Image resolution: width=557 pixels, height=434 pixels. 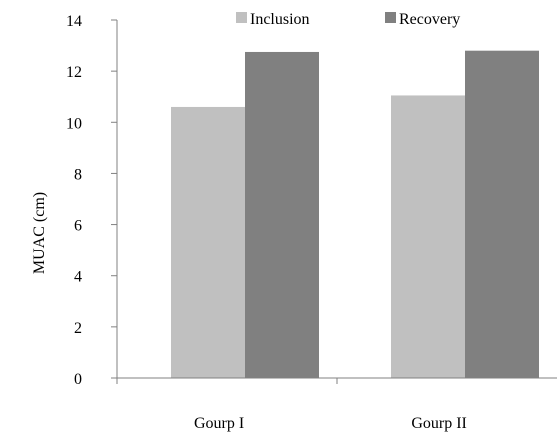 What do you see at coordinates (78, 379) in the screenshot?
I see `y-tick-label: 0` at bounding box center [78, 379].